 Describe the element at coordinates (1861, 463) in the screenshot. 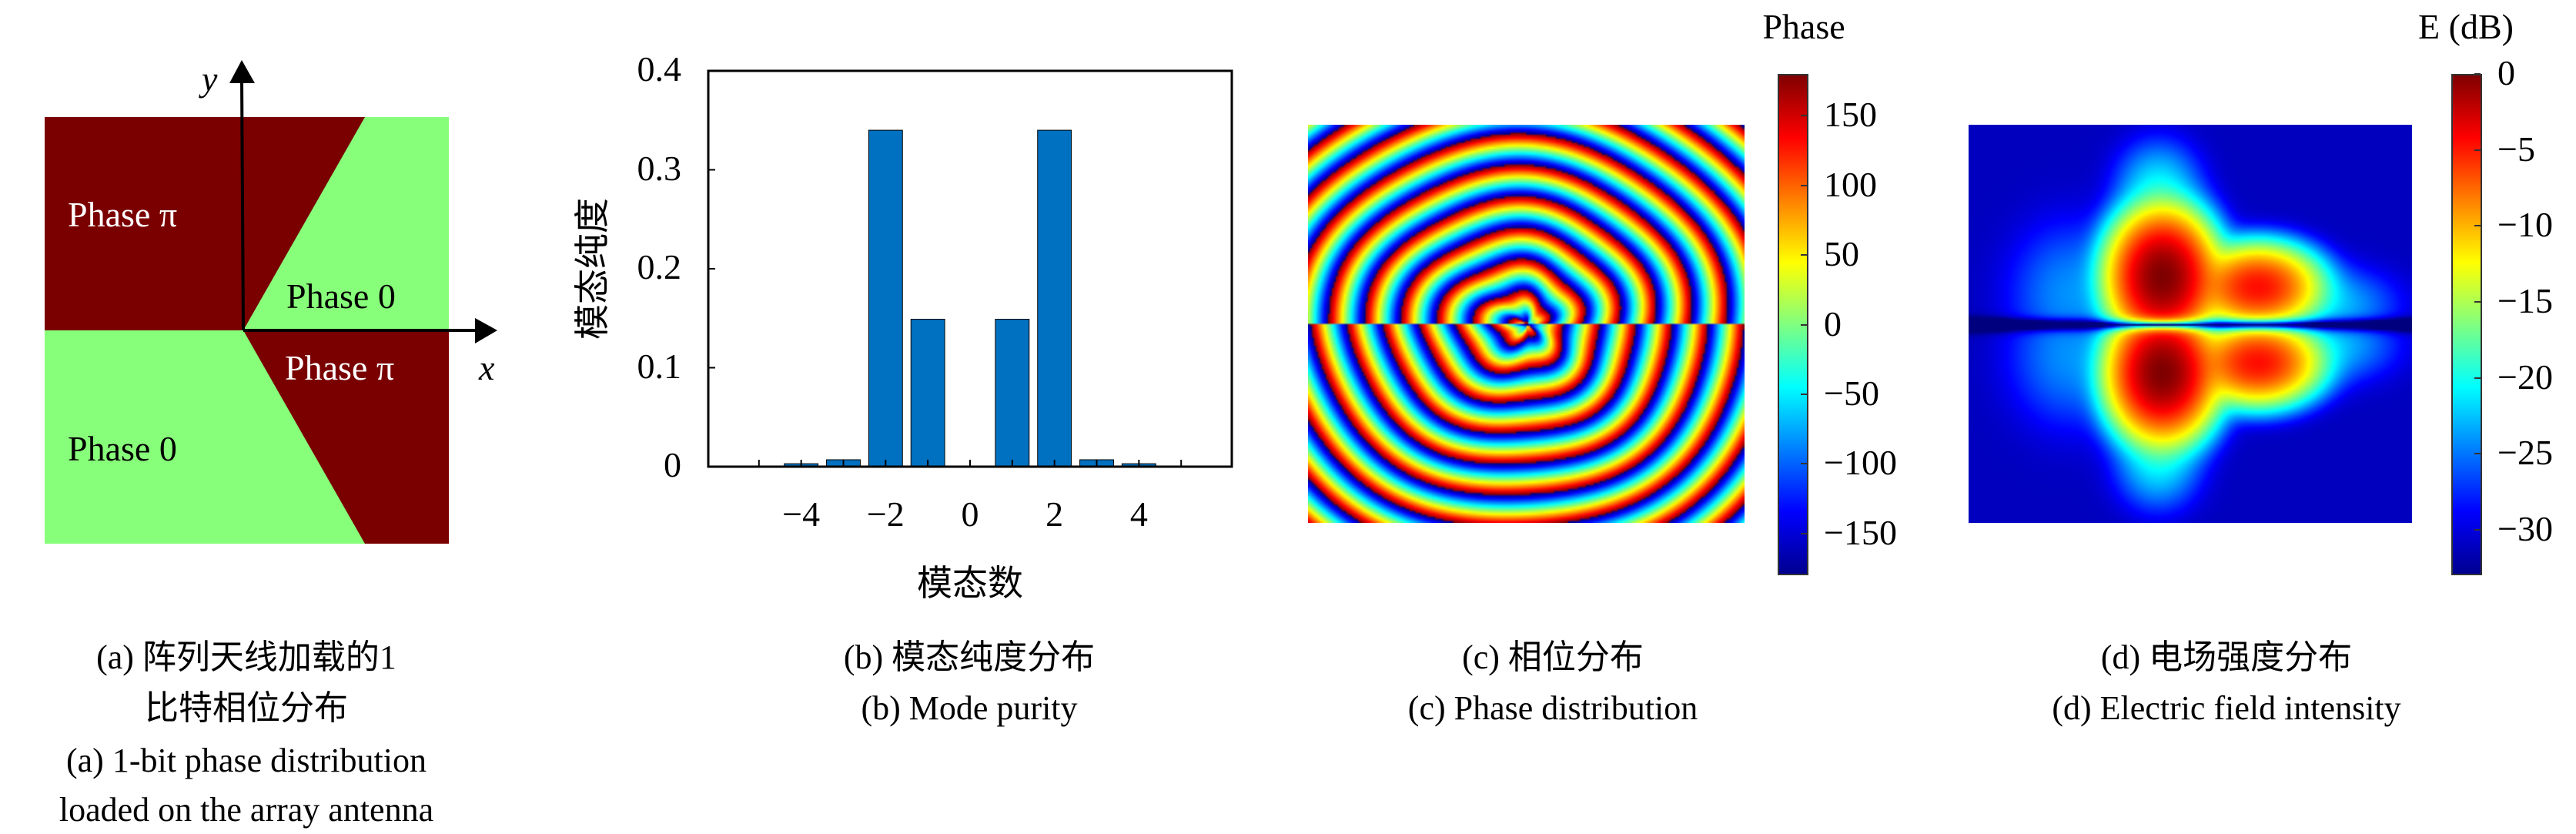

I see `phase-colorbar-tick-label: −100` at that location.